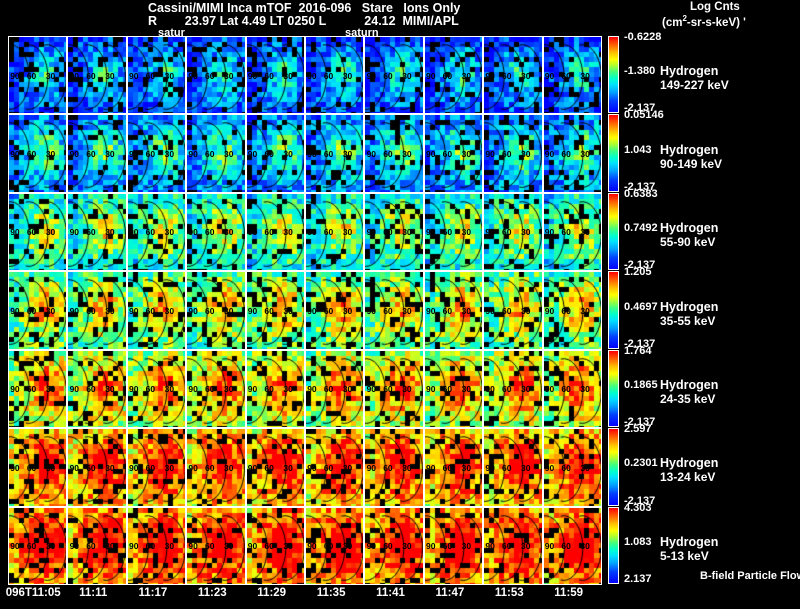  What do you see at coordinates (613, 231) in the screenshot?
I see `colorbar` at bounding box center [613, 231].